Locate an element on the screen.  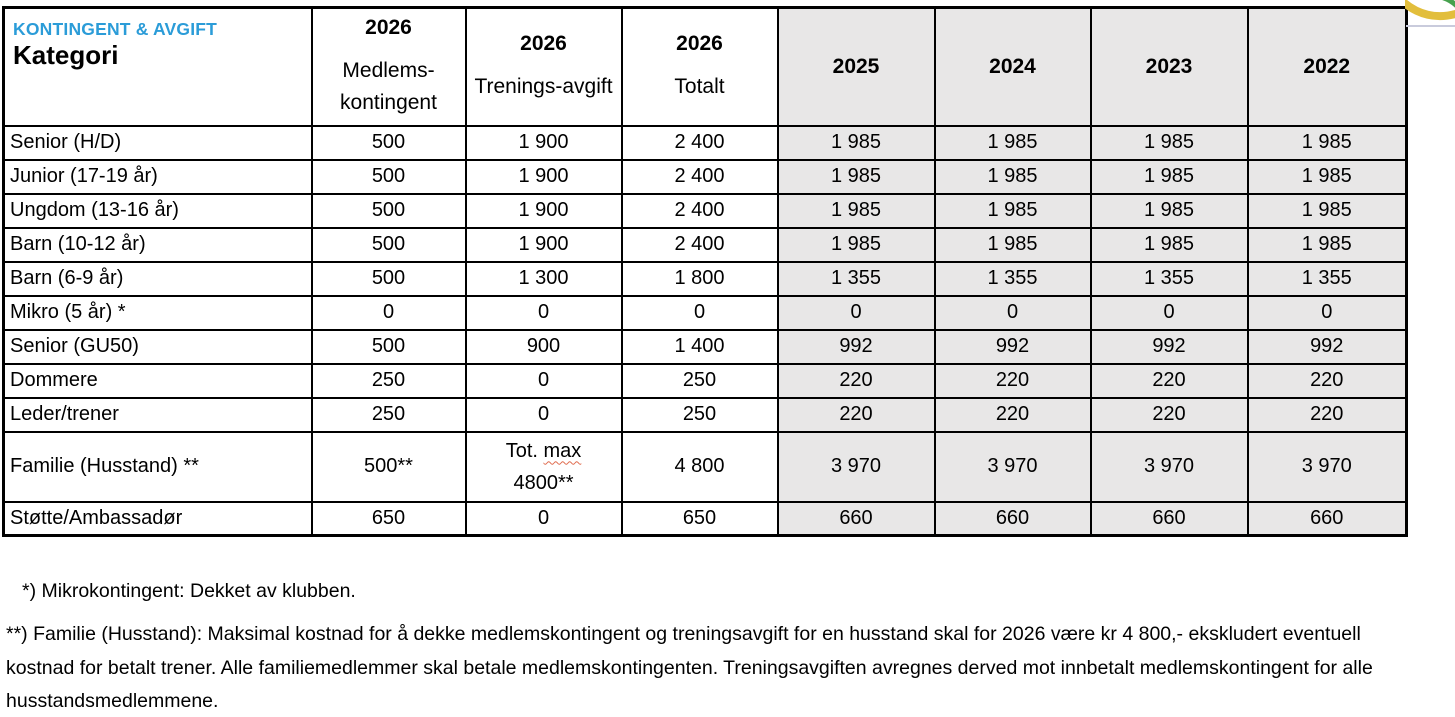
column-sub: Totalt is located at coordinates (699, 86).